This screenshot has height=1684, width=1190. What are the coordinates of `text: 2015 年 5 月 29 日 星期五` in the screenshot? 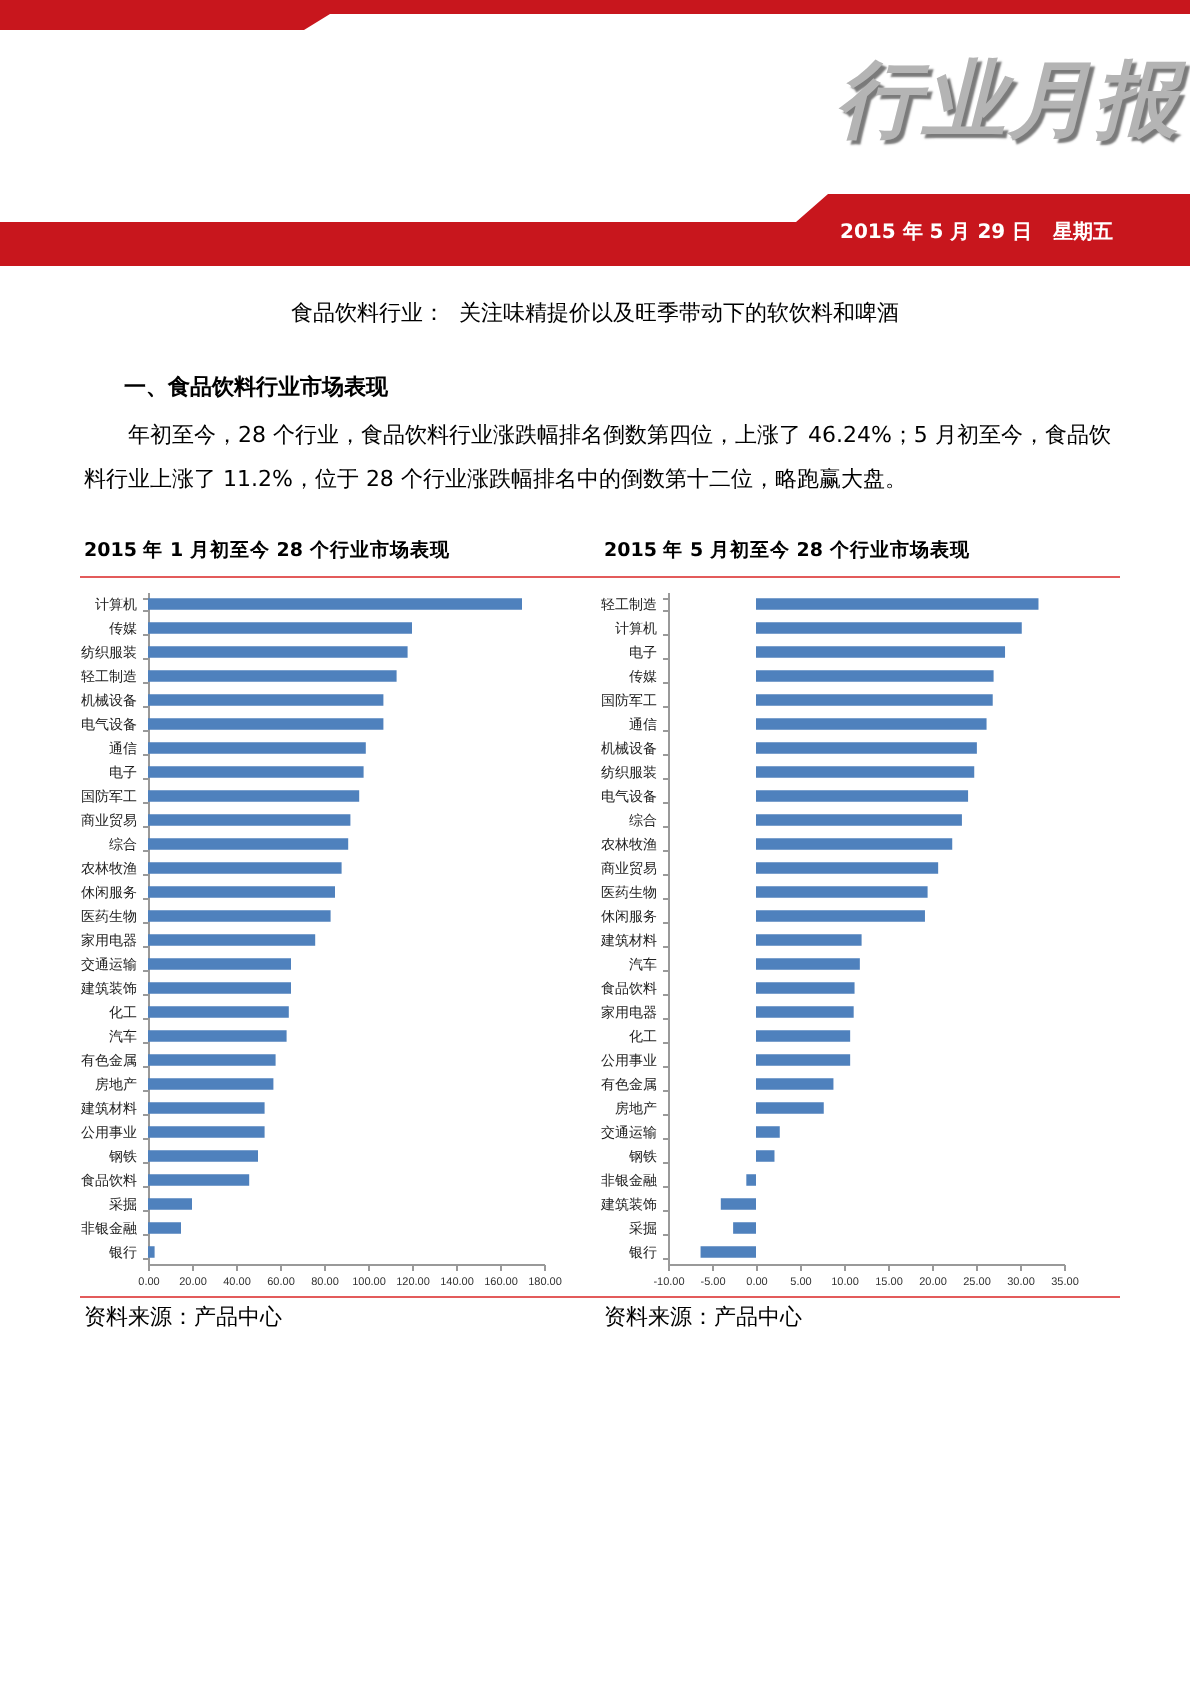 It's located at (977, 232).